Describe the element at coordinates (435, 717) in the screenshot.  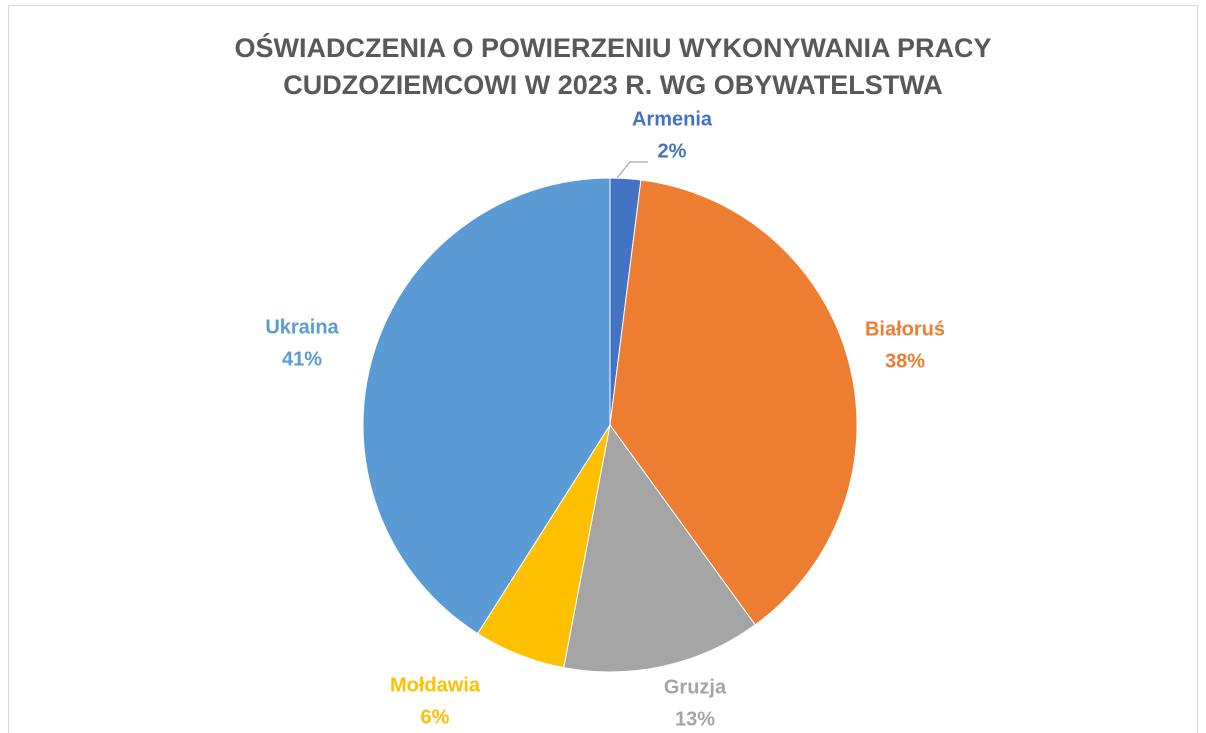
I see `data-label: 6%` at that location.